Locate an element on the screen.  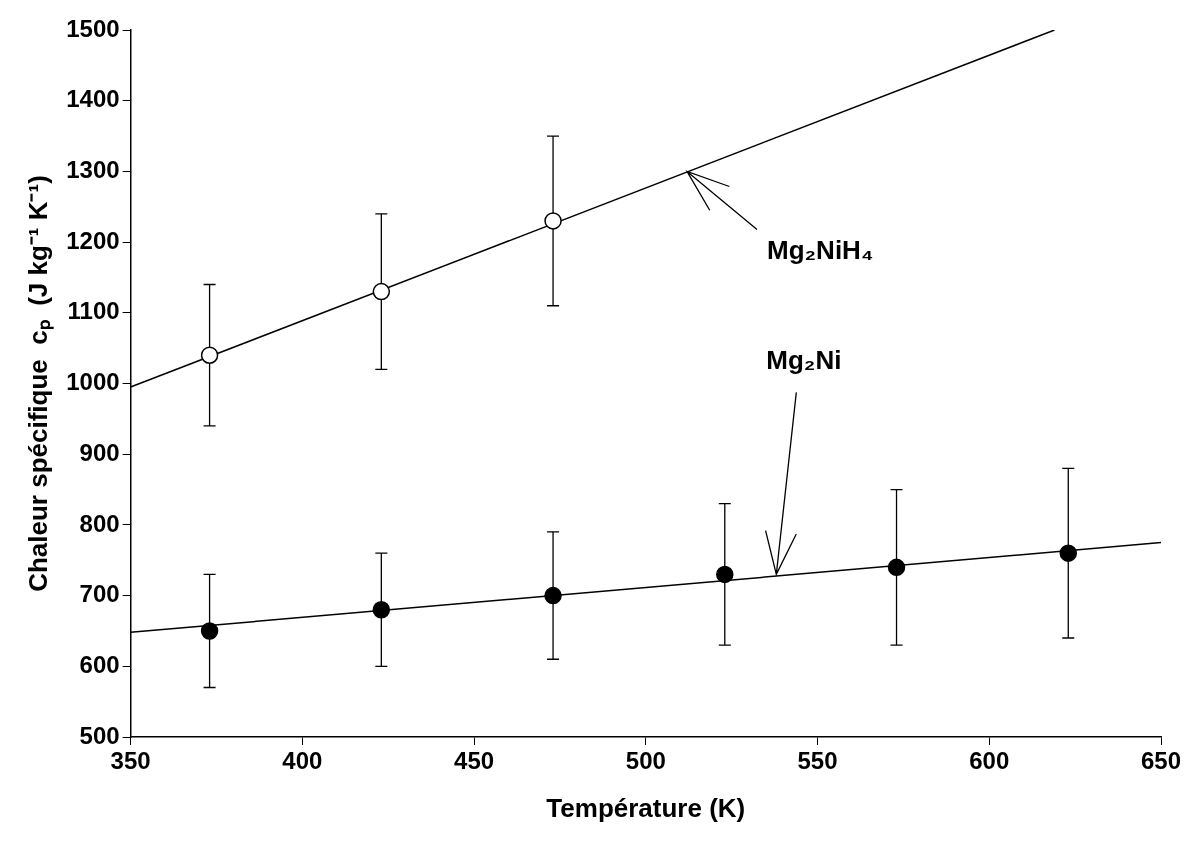
x-tick-label: 450 is located at coordinates (474, 761).